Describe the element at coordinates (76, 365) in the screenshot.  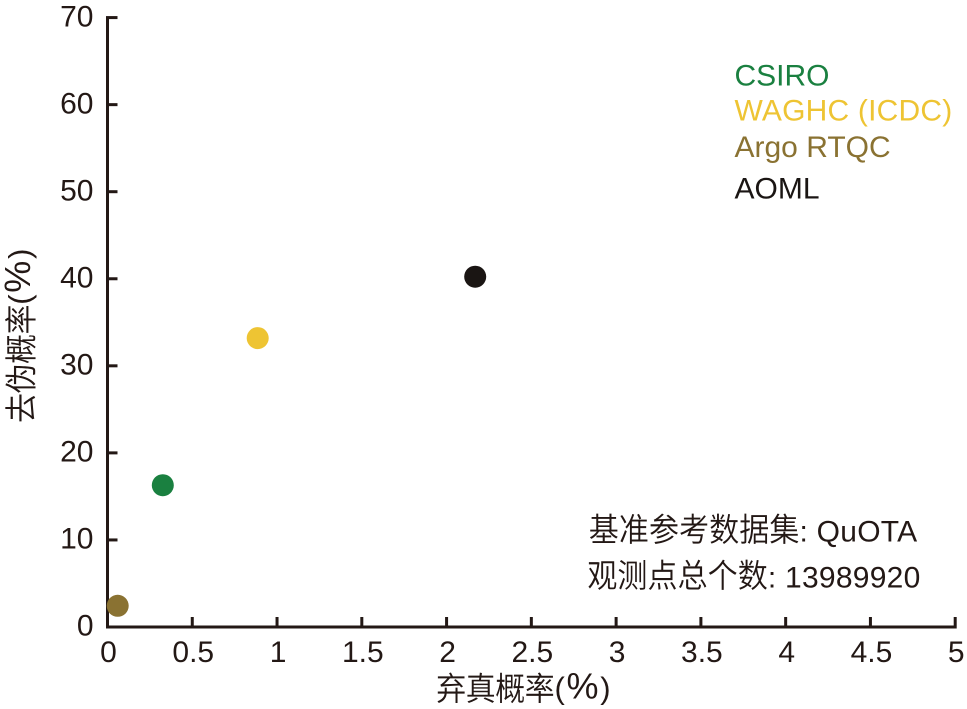
I see `svg-text: 30` at that location.